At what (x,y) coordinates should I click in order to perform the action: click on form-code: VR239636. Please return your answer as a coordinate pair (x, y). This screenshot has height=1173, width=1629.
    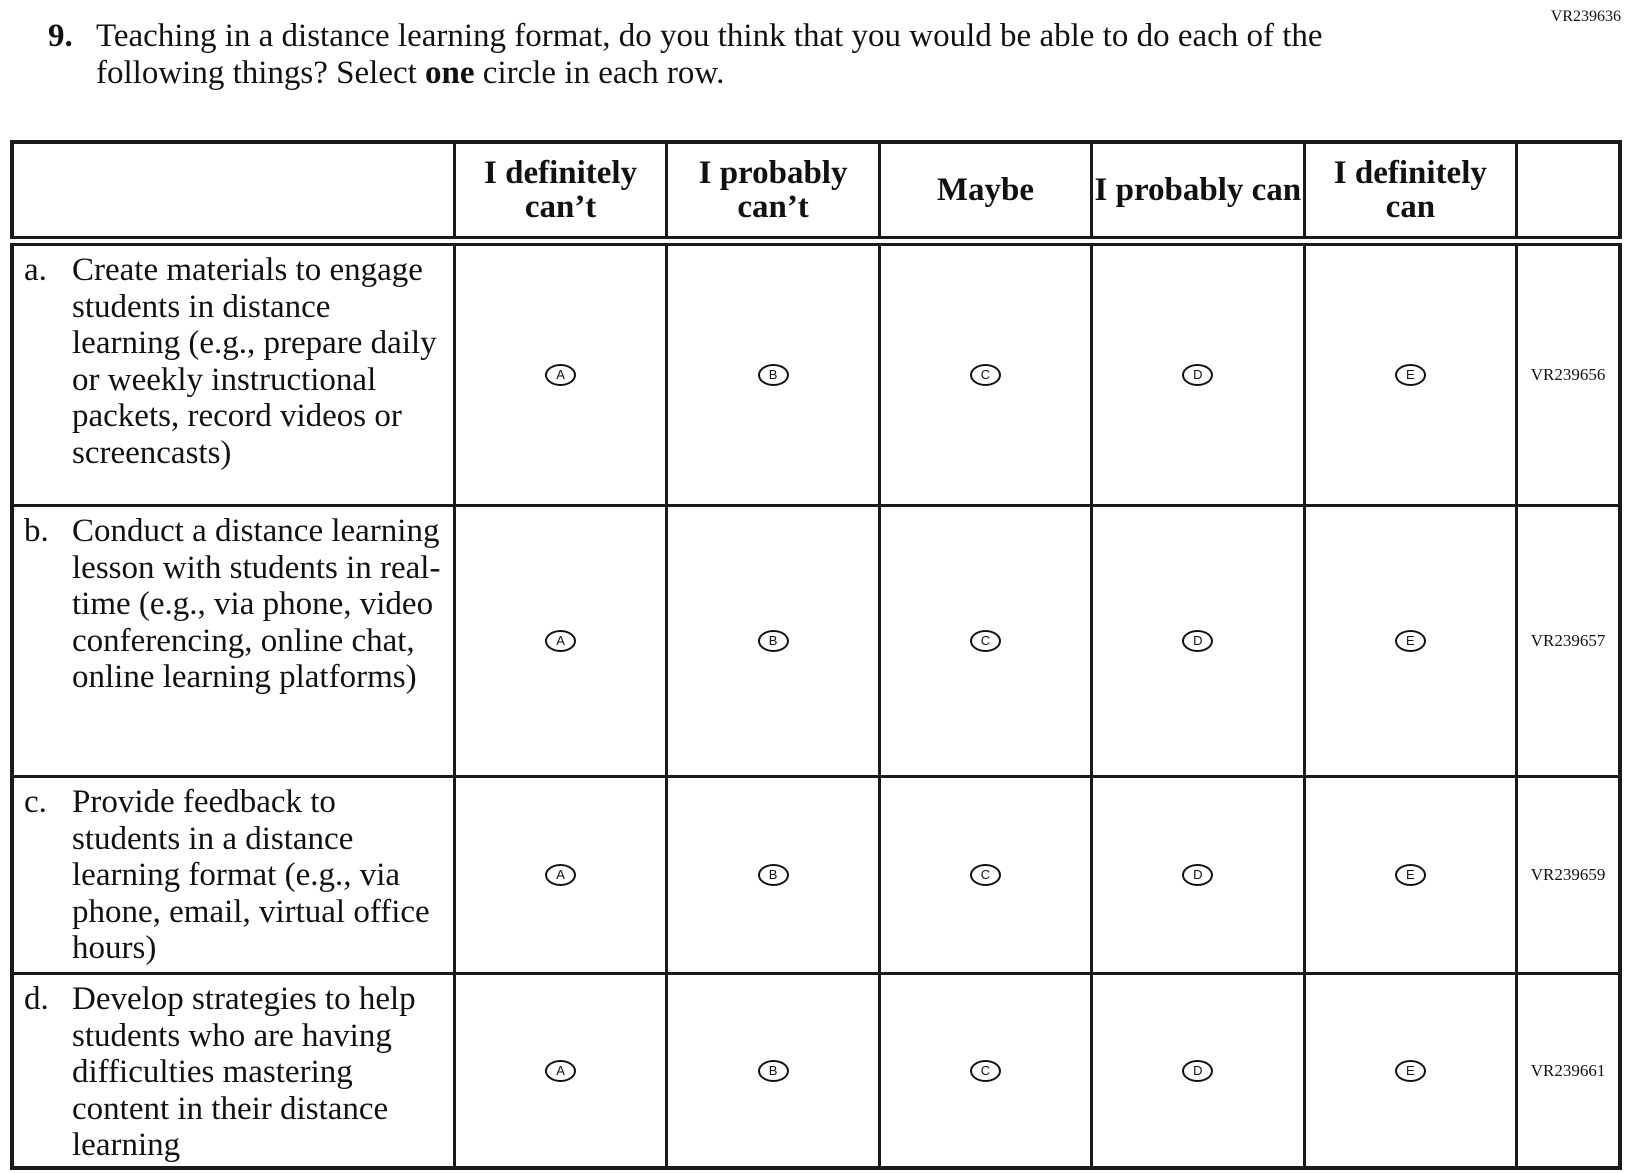
    Looking at the image, I should click on (1585, 16).